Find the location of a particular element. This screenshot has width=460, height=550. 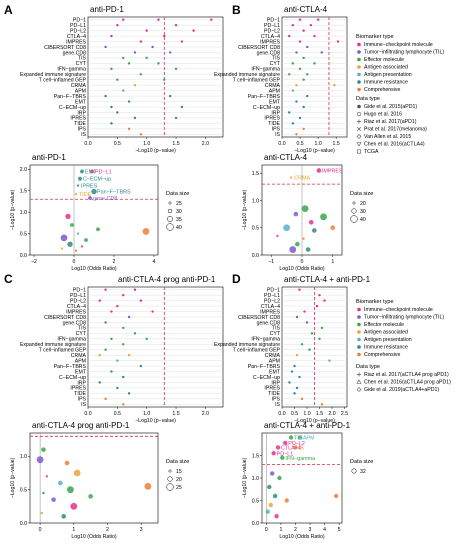

category-label: IPRES is located at coordinates (272, 119).